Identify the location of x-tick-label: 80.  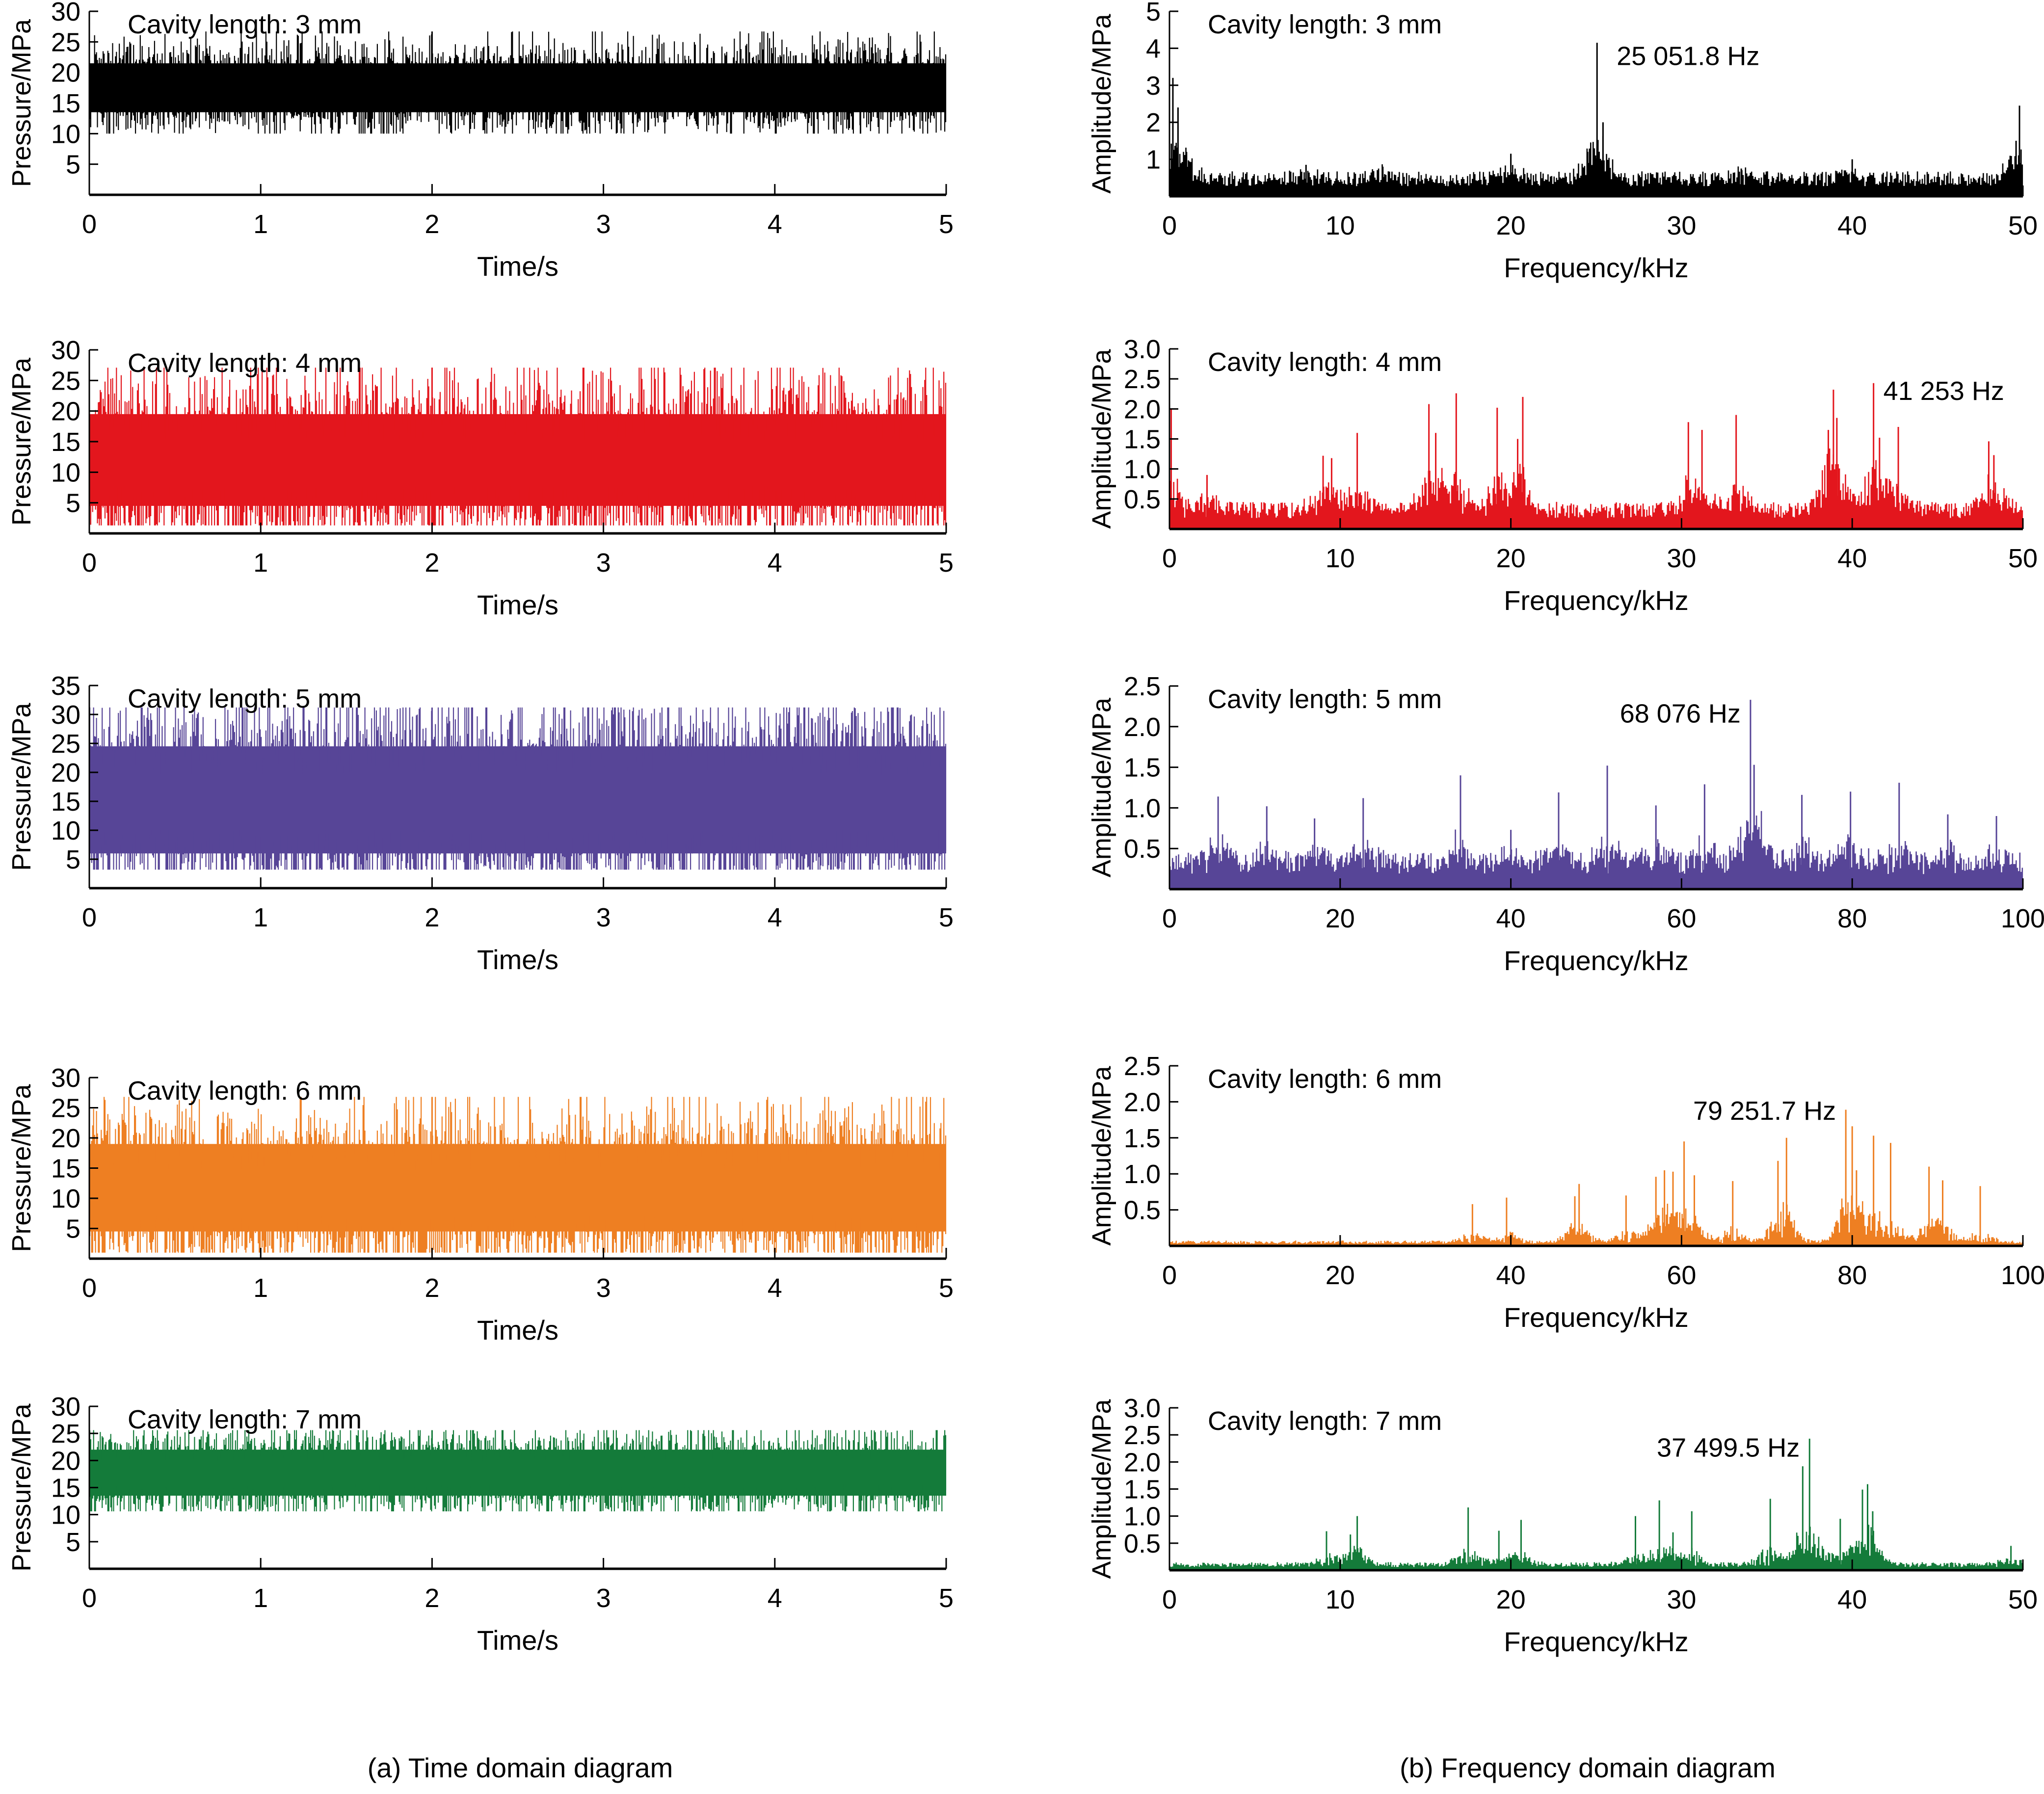
(1852, 1275).